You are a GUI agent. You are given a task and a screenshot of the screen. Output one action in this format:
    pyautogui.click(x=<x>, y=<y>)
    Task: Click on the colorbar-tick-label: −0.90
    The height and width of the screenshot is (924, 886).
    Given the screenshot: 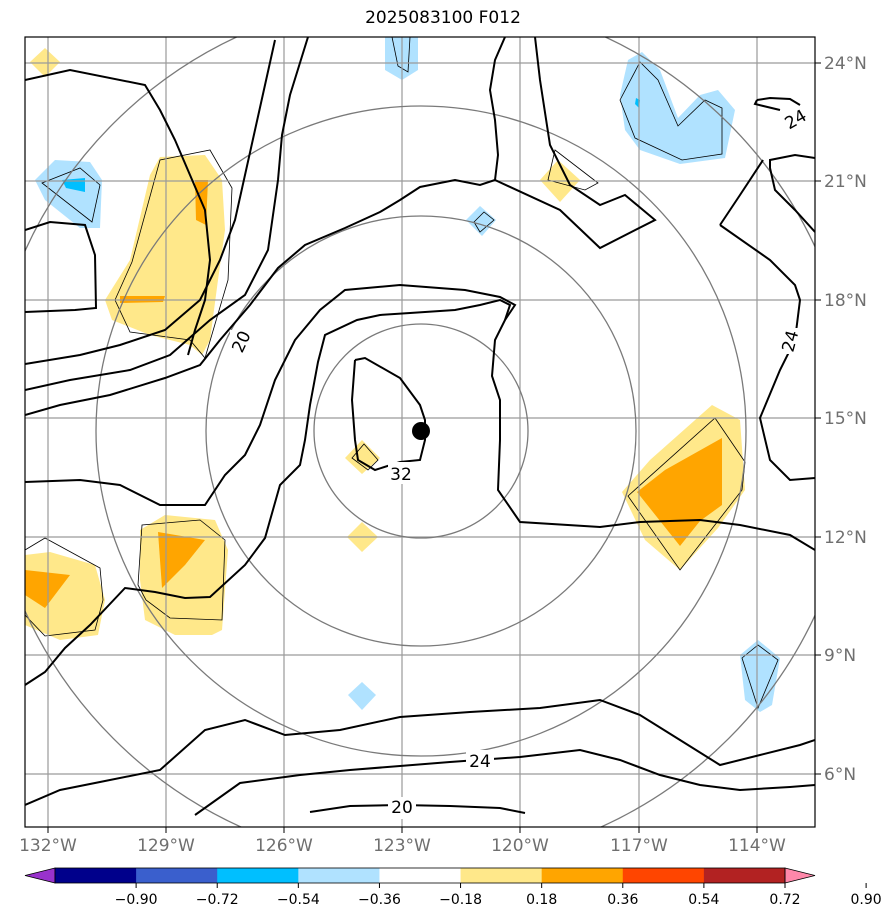 What is the action you would take?
    pyautogui.click(x=136, y=900)
    